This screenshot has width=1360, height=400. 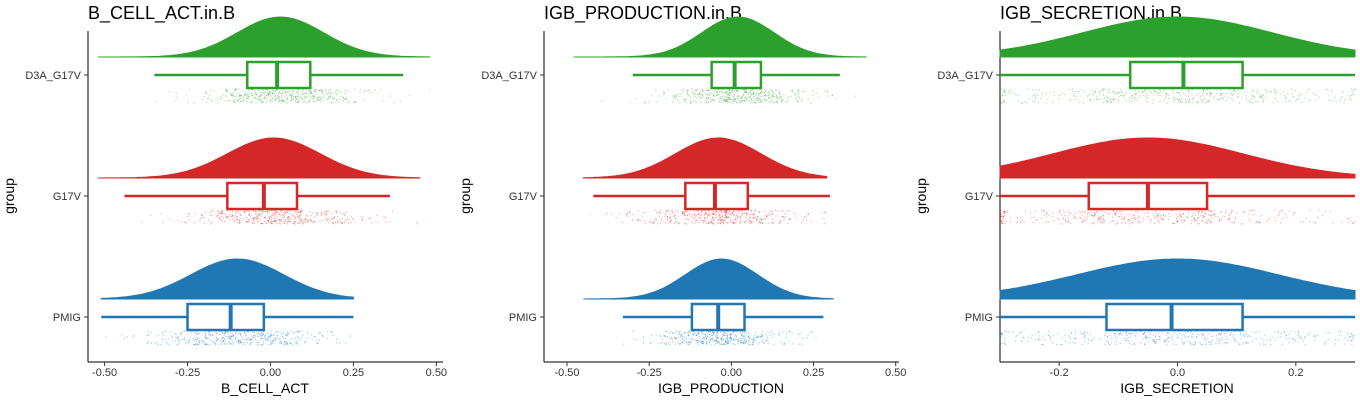 I want to click on rain-points, so click(x=720, y=338).